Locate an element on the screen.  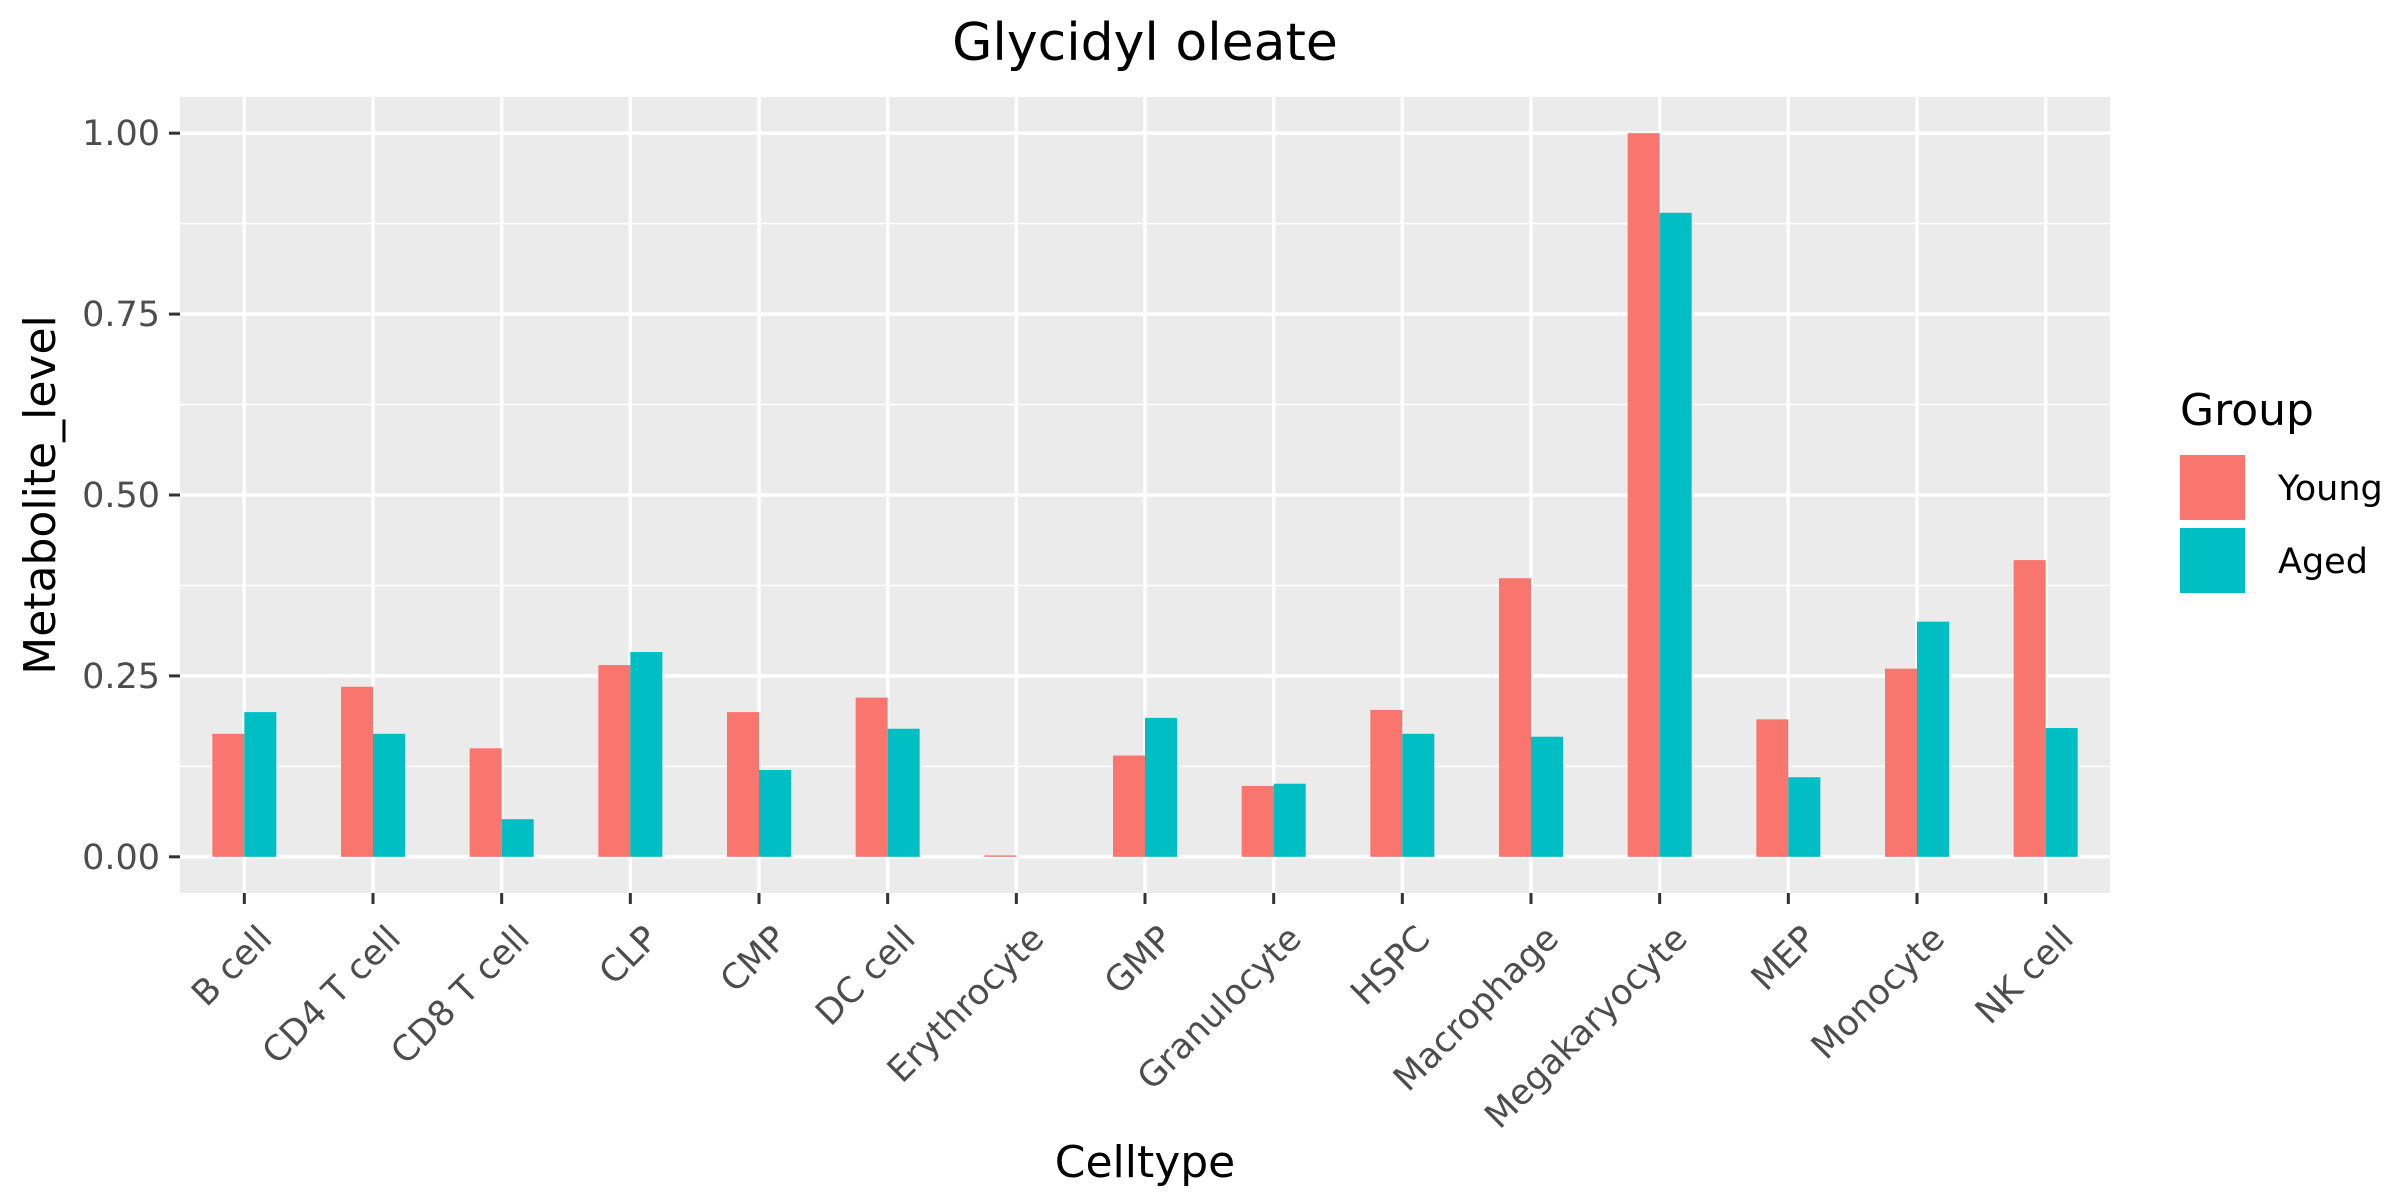
bar-aged-gmp is located at coordinates (1161, 787).